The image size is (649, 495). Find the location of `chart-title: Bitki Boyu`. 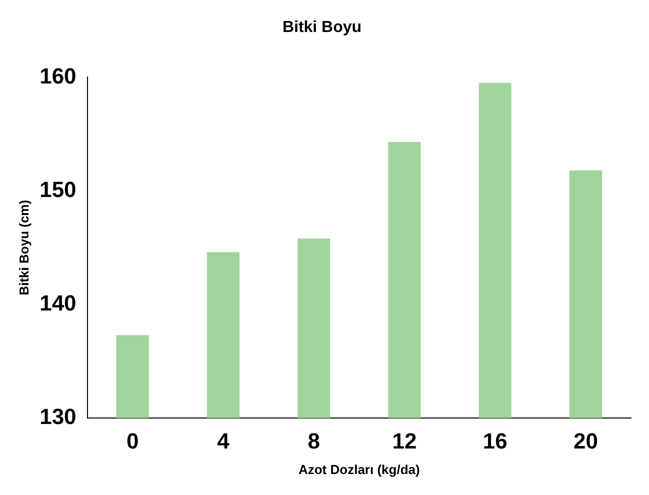

chart-title: Bitki Boyu is located at coordinates (322, 27).